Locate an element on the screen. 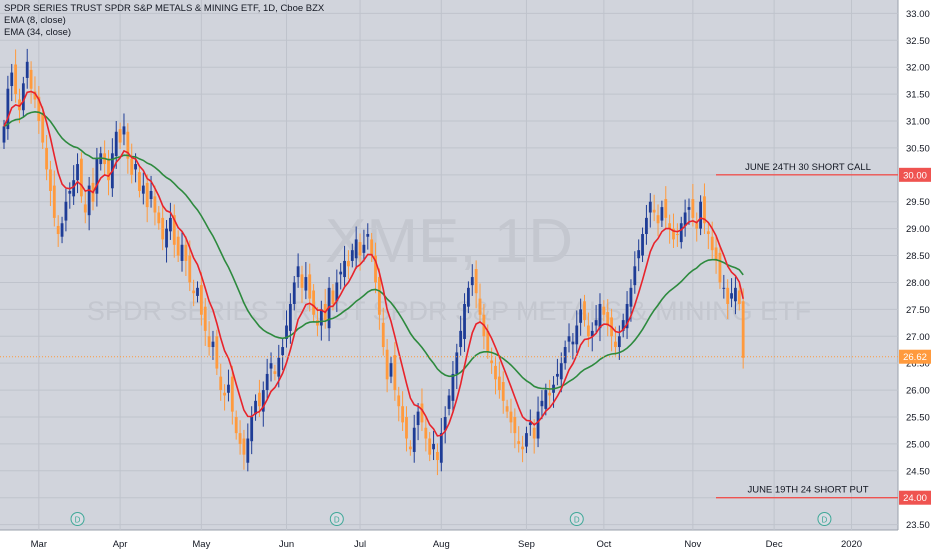  level-price-label: 24.00 is located at coordinates (915, 498).